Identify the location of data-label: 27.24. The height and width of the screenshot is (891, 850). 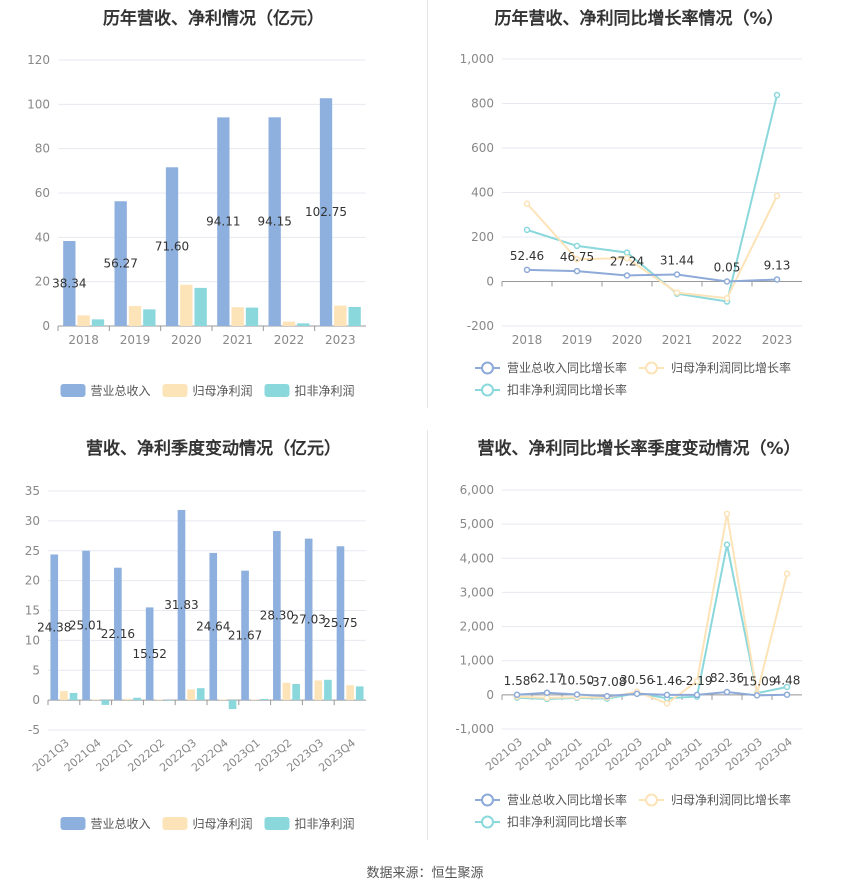
(627, 261).